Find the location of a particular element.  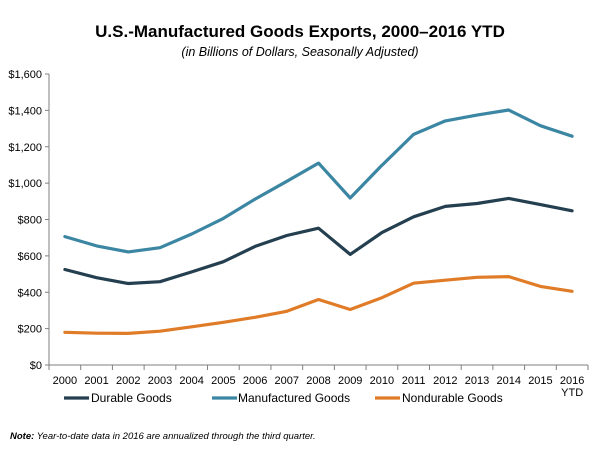

x-tick-label: 2005 is located at coordinates (223, 381).